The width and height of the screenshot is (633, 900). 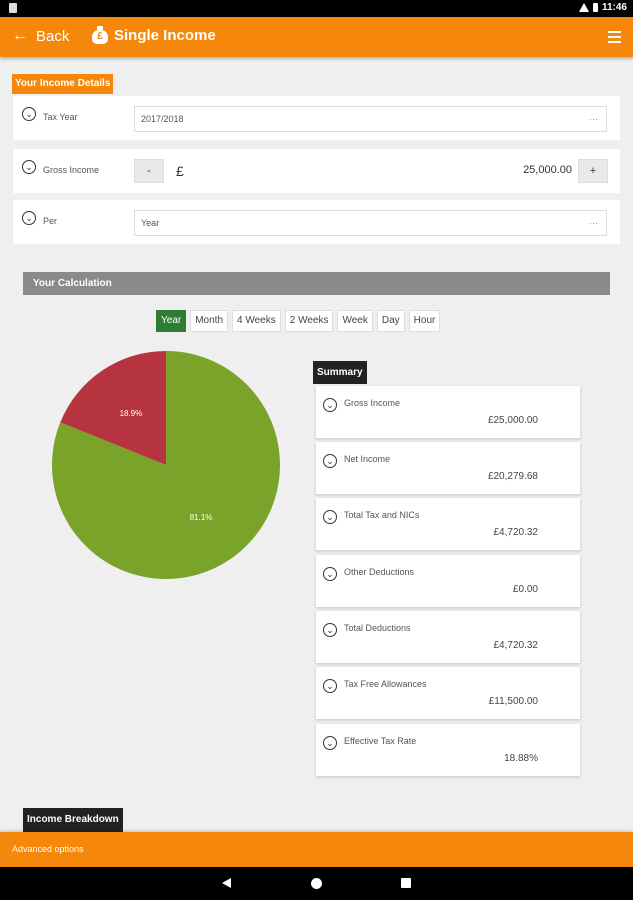 I want to click on summary-item: ⌄ Other Deductions £0.00, so click(x=448, y=581).